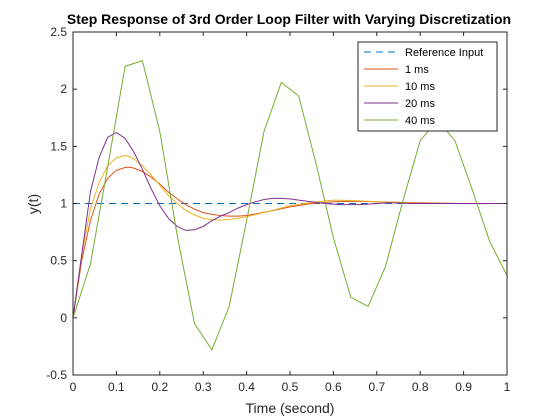  Describe the element at coordinates (420, 121) in the screenshot. I see `legend-label-4: 40 ms` at that location.